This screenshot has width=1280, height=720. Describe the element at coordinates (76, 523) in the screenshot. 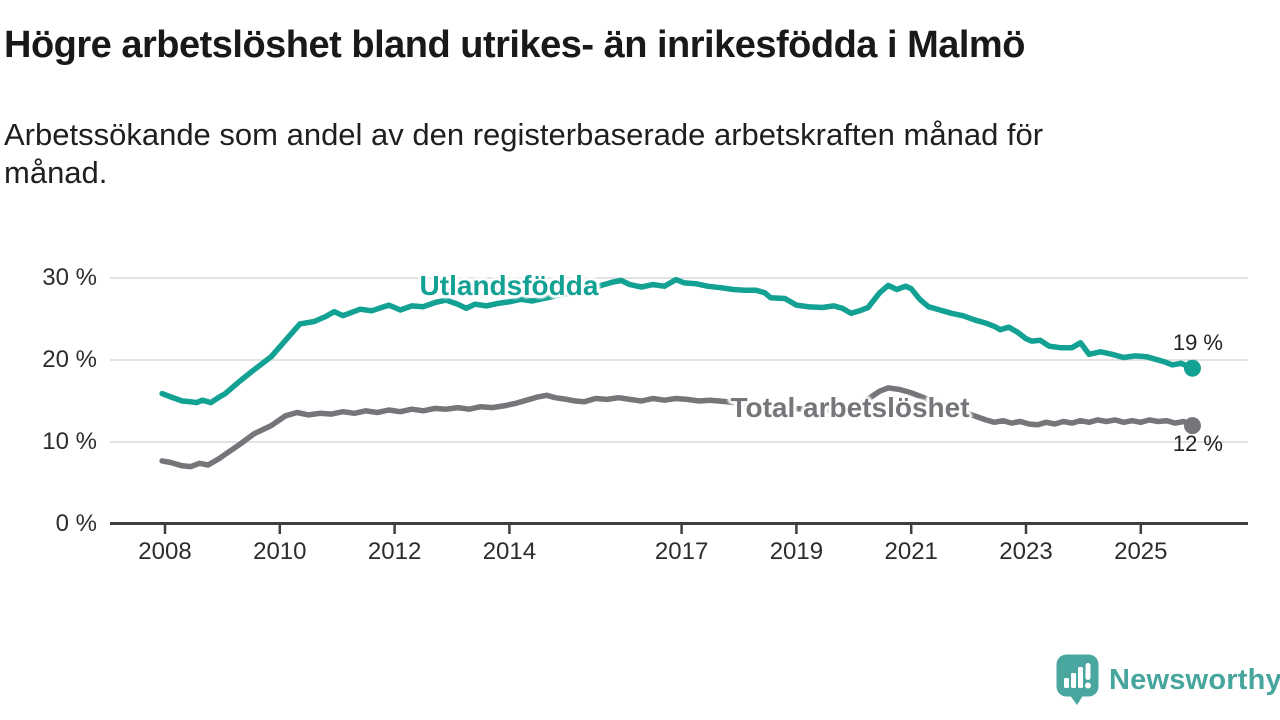

I see `y-axis-tick-label: 0 %` at that location.